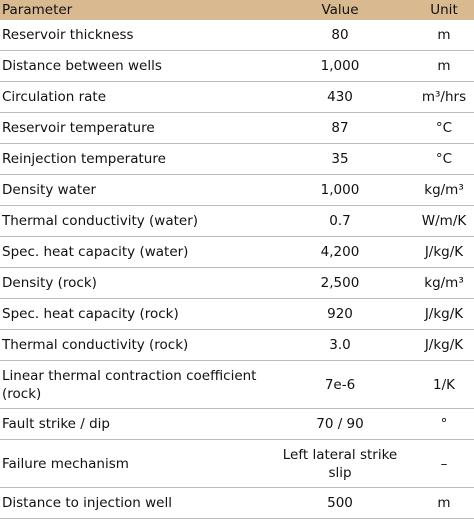 This screenshot has height=519, width=474. What do you see at coordinates (340, 463) in the screenshot?
I see `table-cell: Left lateral strike slip` at bounding box center [340, 463].